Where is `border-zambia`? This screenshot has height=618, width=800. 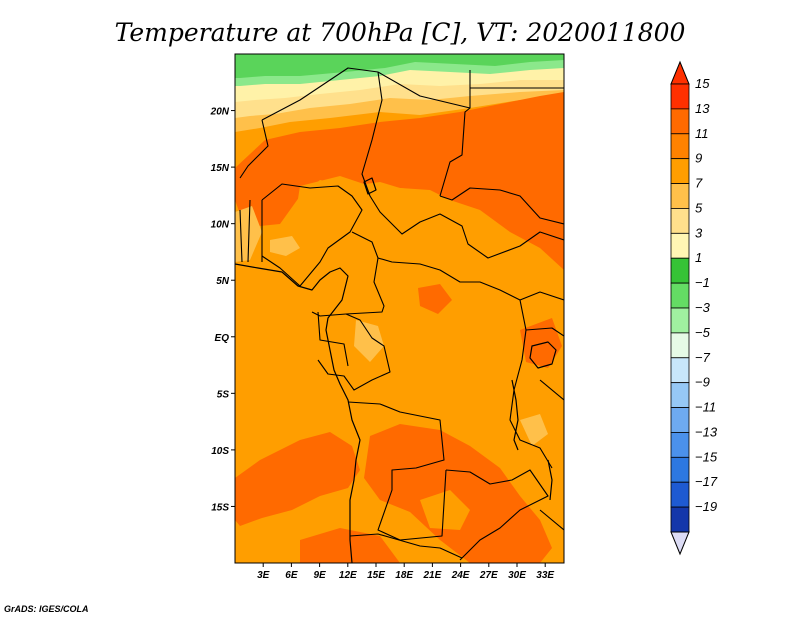 border-zambia is located at coordinates (497, 515).